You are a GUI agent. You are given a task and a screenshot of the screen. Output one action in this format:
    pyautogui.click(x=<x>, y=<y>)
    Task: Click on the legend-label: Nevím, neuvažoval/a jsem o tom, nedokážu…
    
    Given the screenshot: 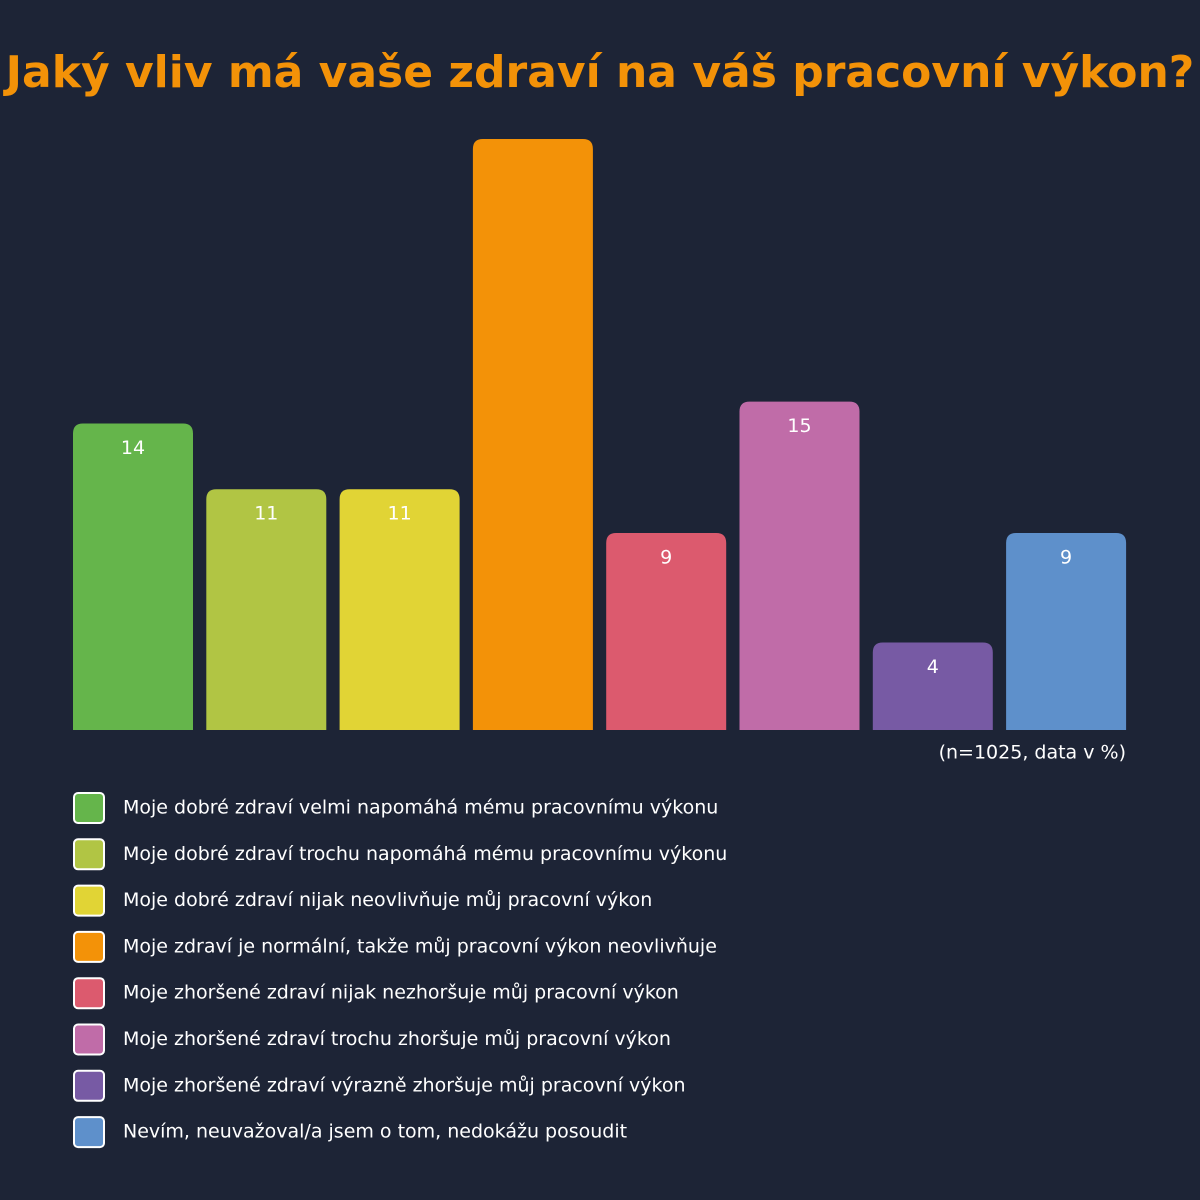 What is the action you would take?
    pyautogui.click(x=375, y=1132)
    